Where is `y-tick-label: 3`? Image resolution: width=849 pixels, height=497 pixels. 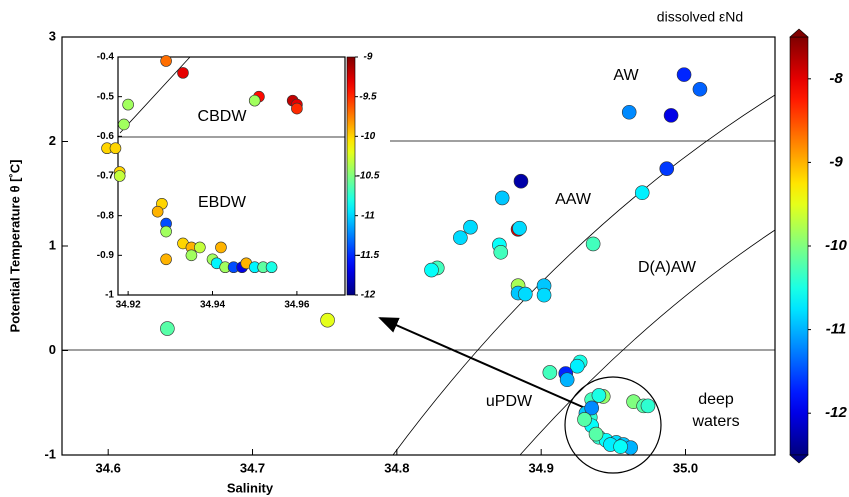 y-tick-label: 3 is located at coordinates (52, 35).